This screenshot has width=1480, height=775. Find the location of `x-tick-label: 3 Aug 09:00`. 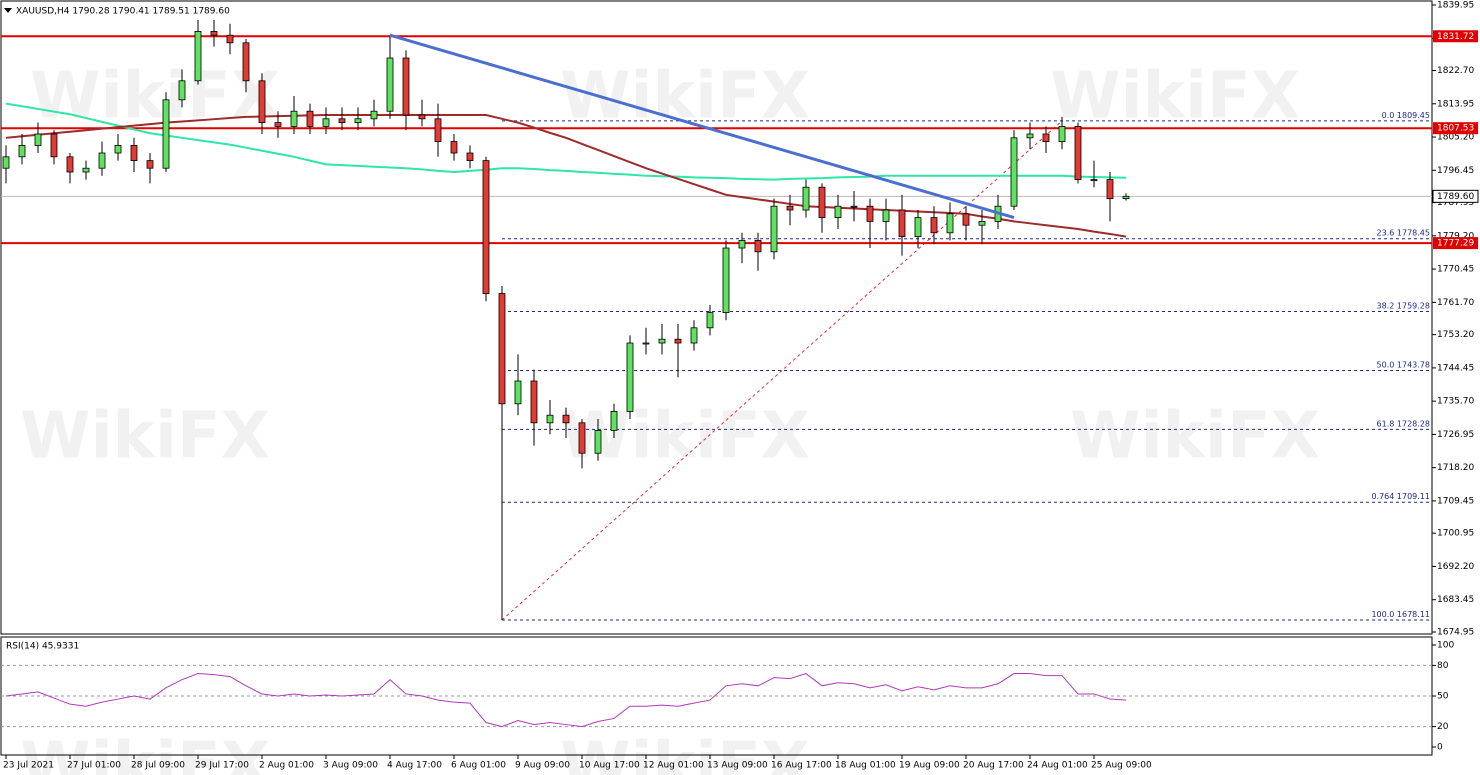

x-tick-label: 3 Aug 09:00 is located at coordinates (350, 766).